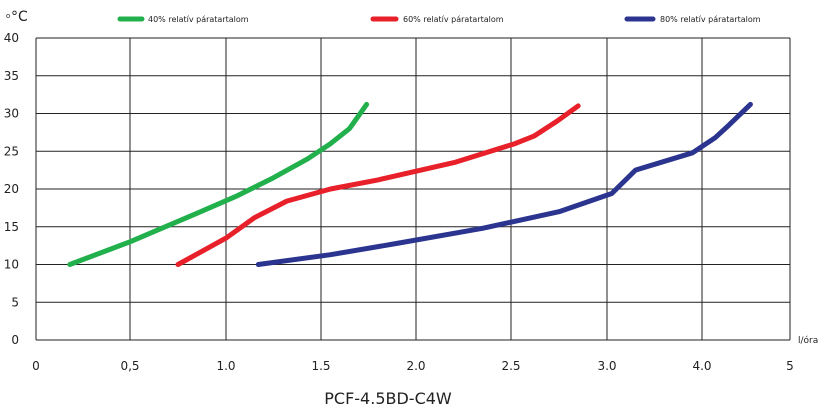 The height and width of the screenshot is (411, 824). Describe the element at coordinates (453, 19) in the screenshot. I see `legend-label-2: 60% relatív páratartalom` at that location.